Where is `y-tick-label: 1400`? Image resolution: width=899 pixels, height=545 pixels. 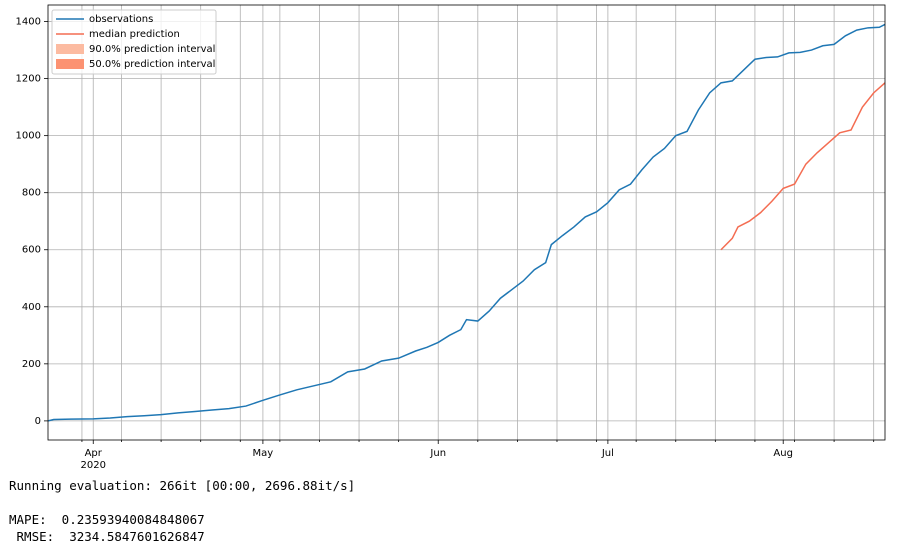 y-tick-label: 1400 is located at coordinates (28, 22).